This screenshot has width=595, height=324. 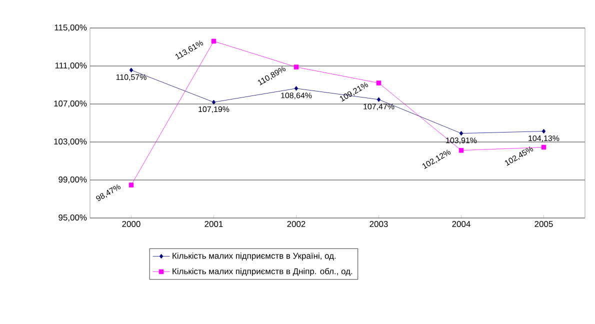 I want to click on x-tick-label: 2004, so click(x=461, y=224).